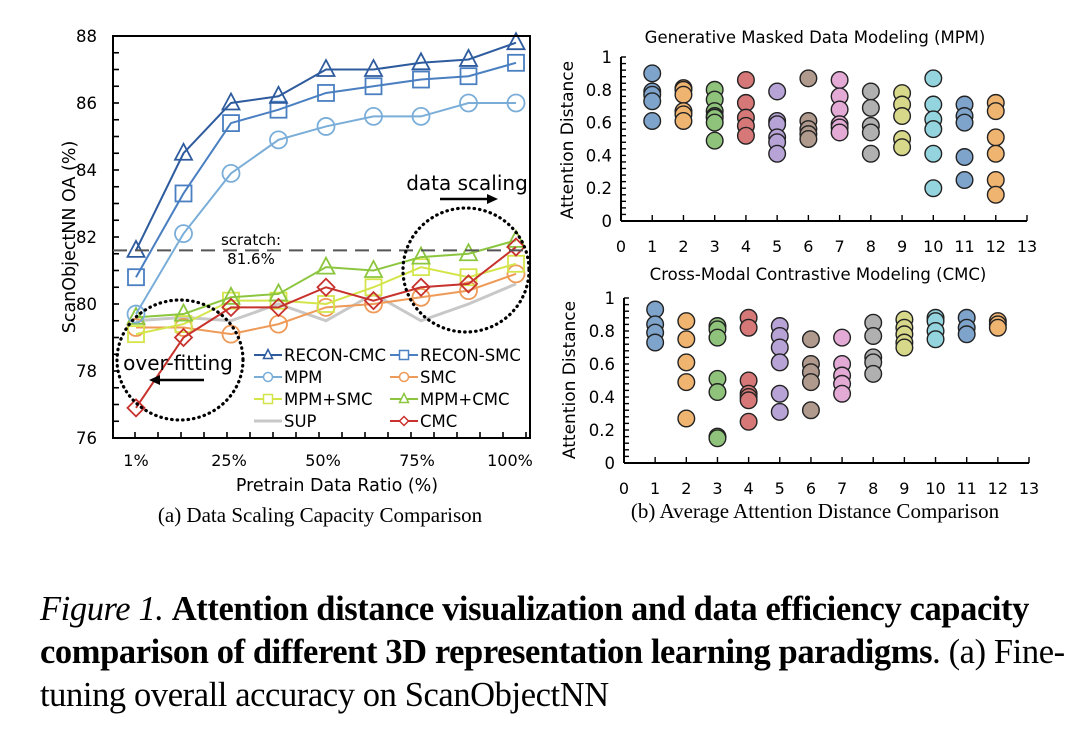 This screenshot has height=732, width=1080. Describe the element at coordinates (326, 146) in the screenshot. I see `series-line-recon-cmc` at that location.